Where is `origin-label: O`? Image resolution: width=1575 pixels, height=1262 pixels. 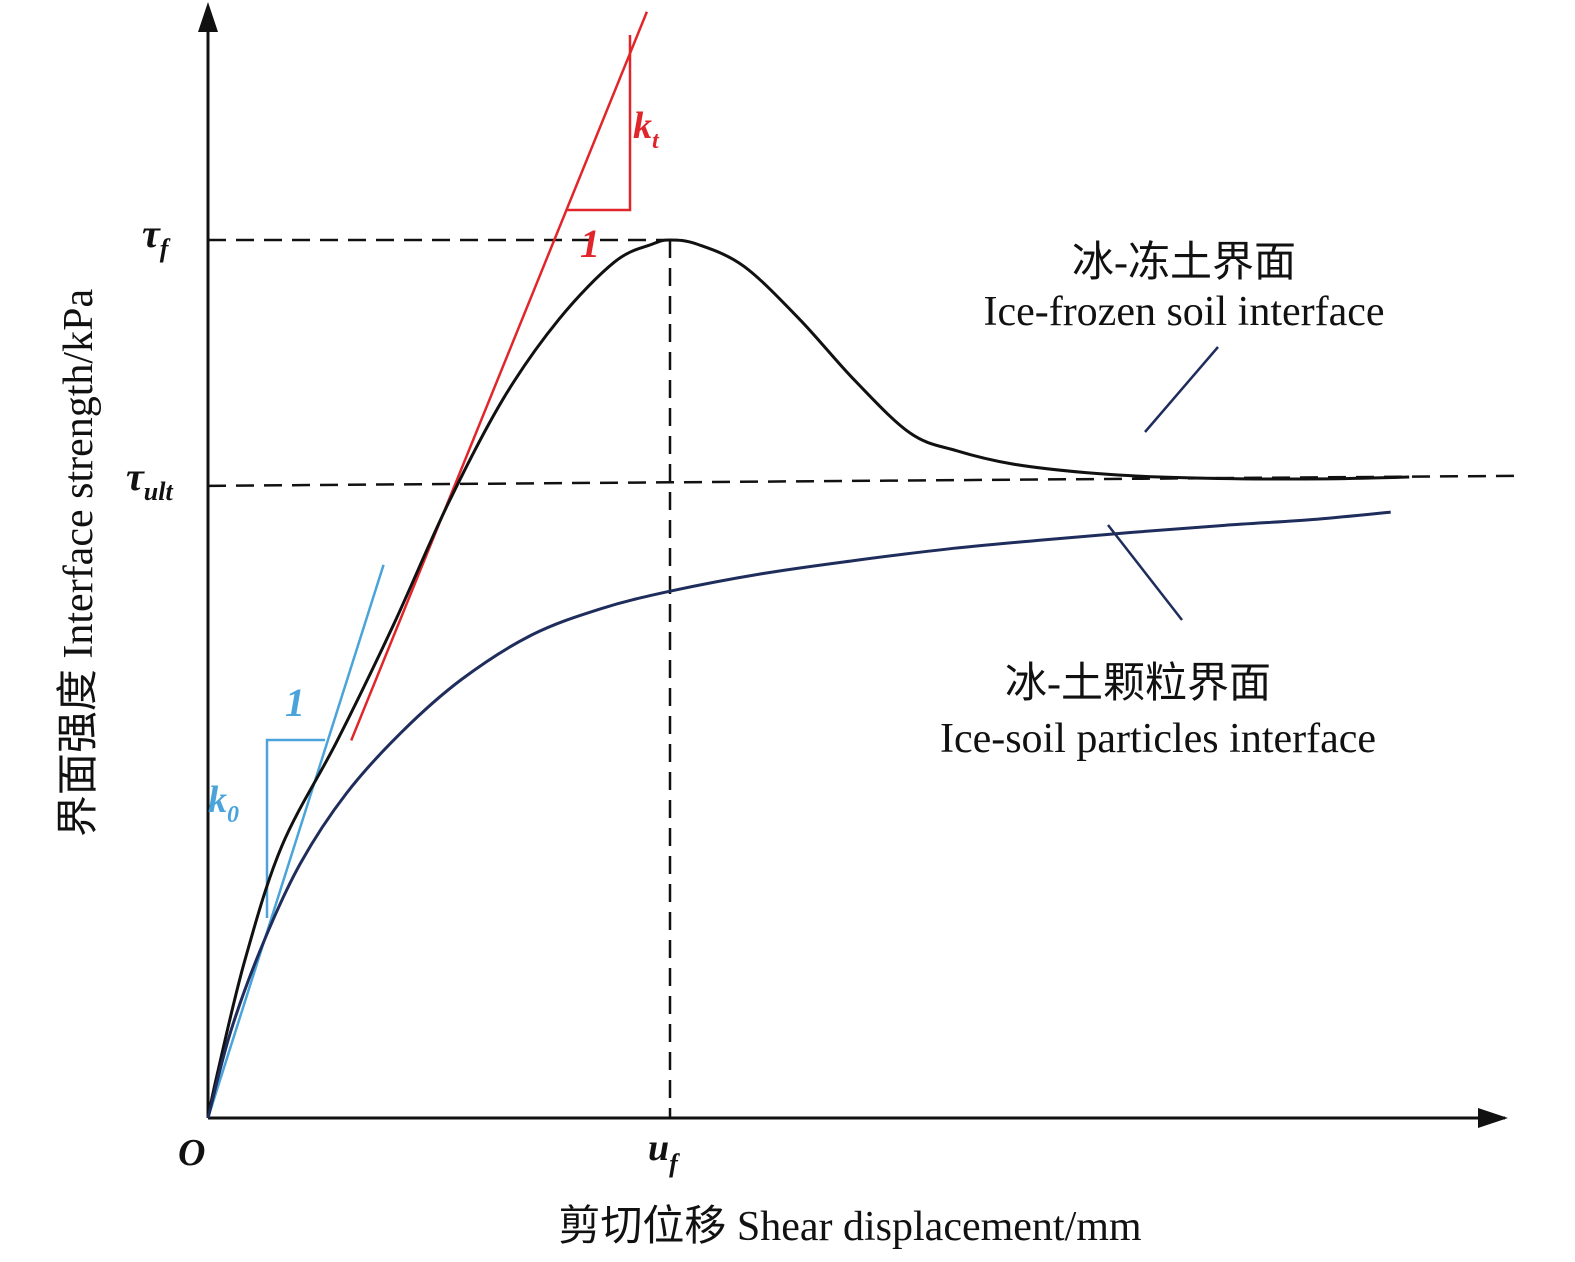 origin-label: O is located at coordinates (191, 1153).